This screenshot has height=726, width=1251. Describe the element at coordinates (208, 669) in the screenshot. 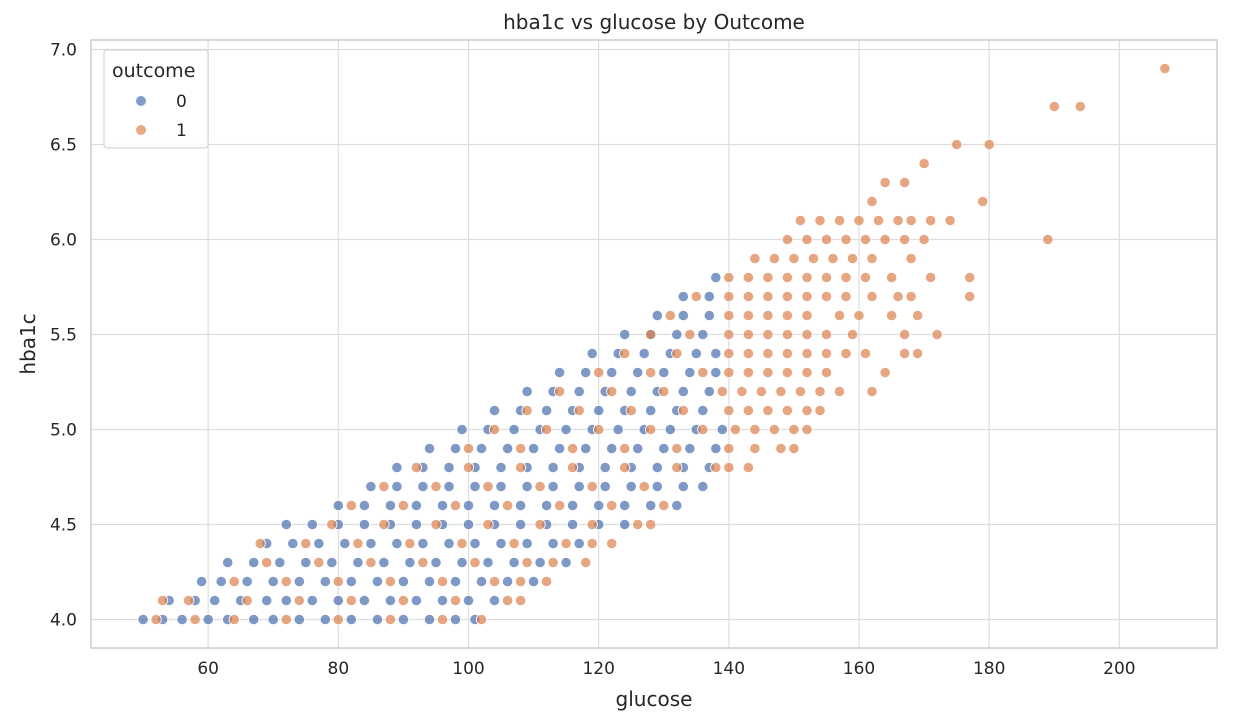

I see `x-tick-label: 60` at that location.